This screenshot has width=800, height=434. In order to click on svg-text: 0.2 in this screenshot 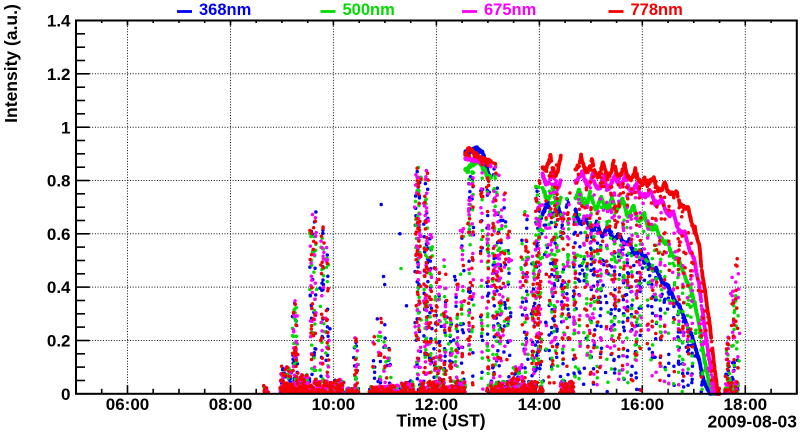, I will do `click(59, 341)`.